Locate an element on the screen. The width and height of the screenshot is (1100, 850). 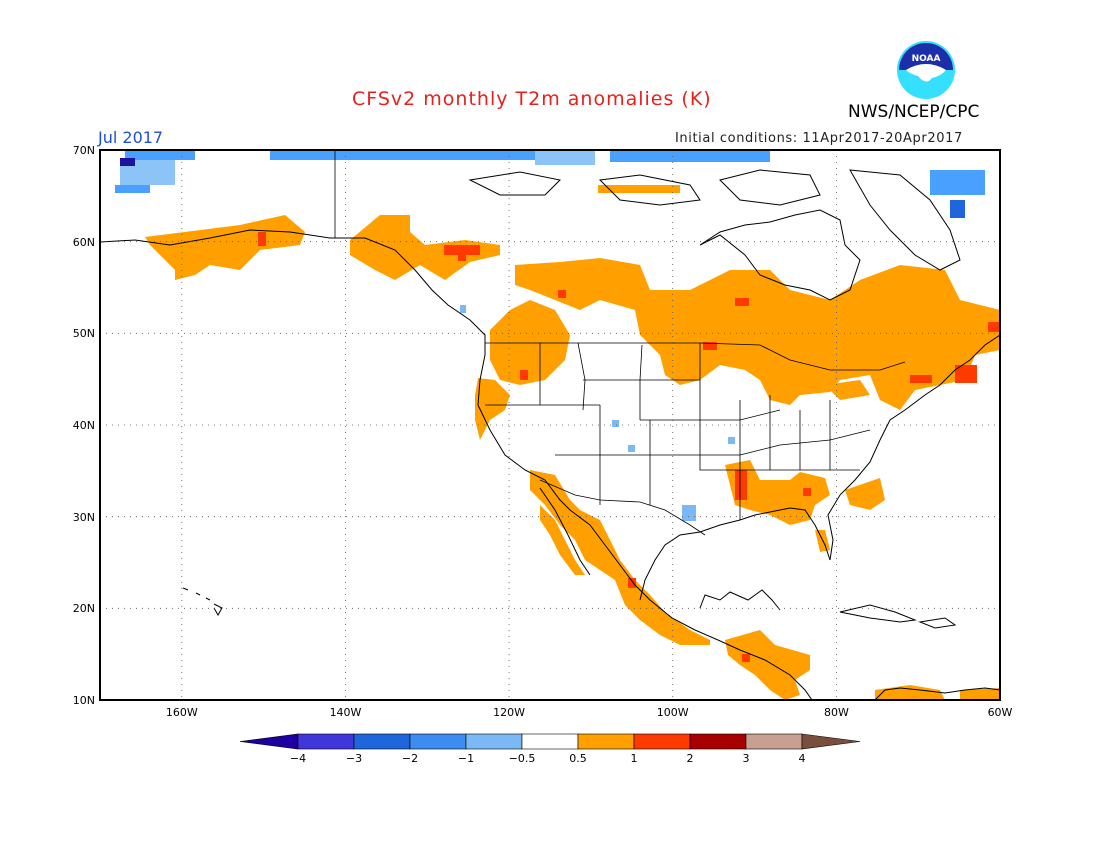
noaa-logo-text: NOAA is located at coordinates (926, 59).